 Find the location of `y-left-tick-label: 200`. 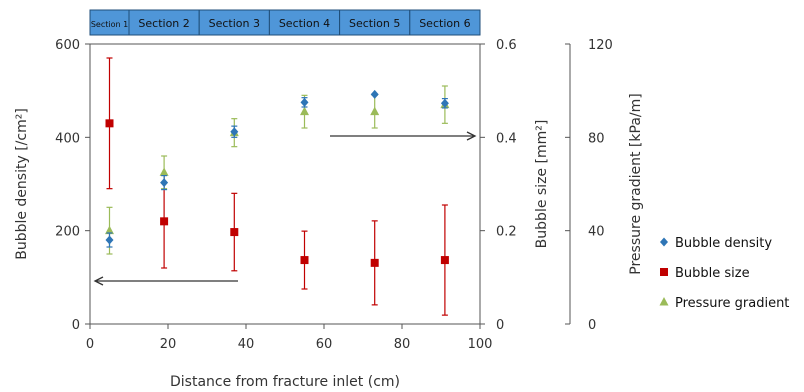

y-left-tick-label: 200 is located at coordinates (67, 232).